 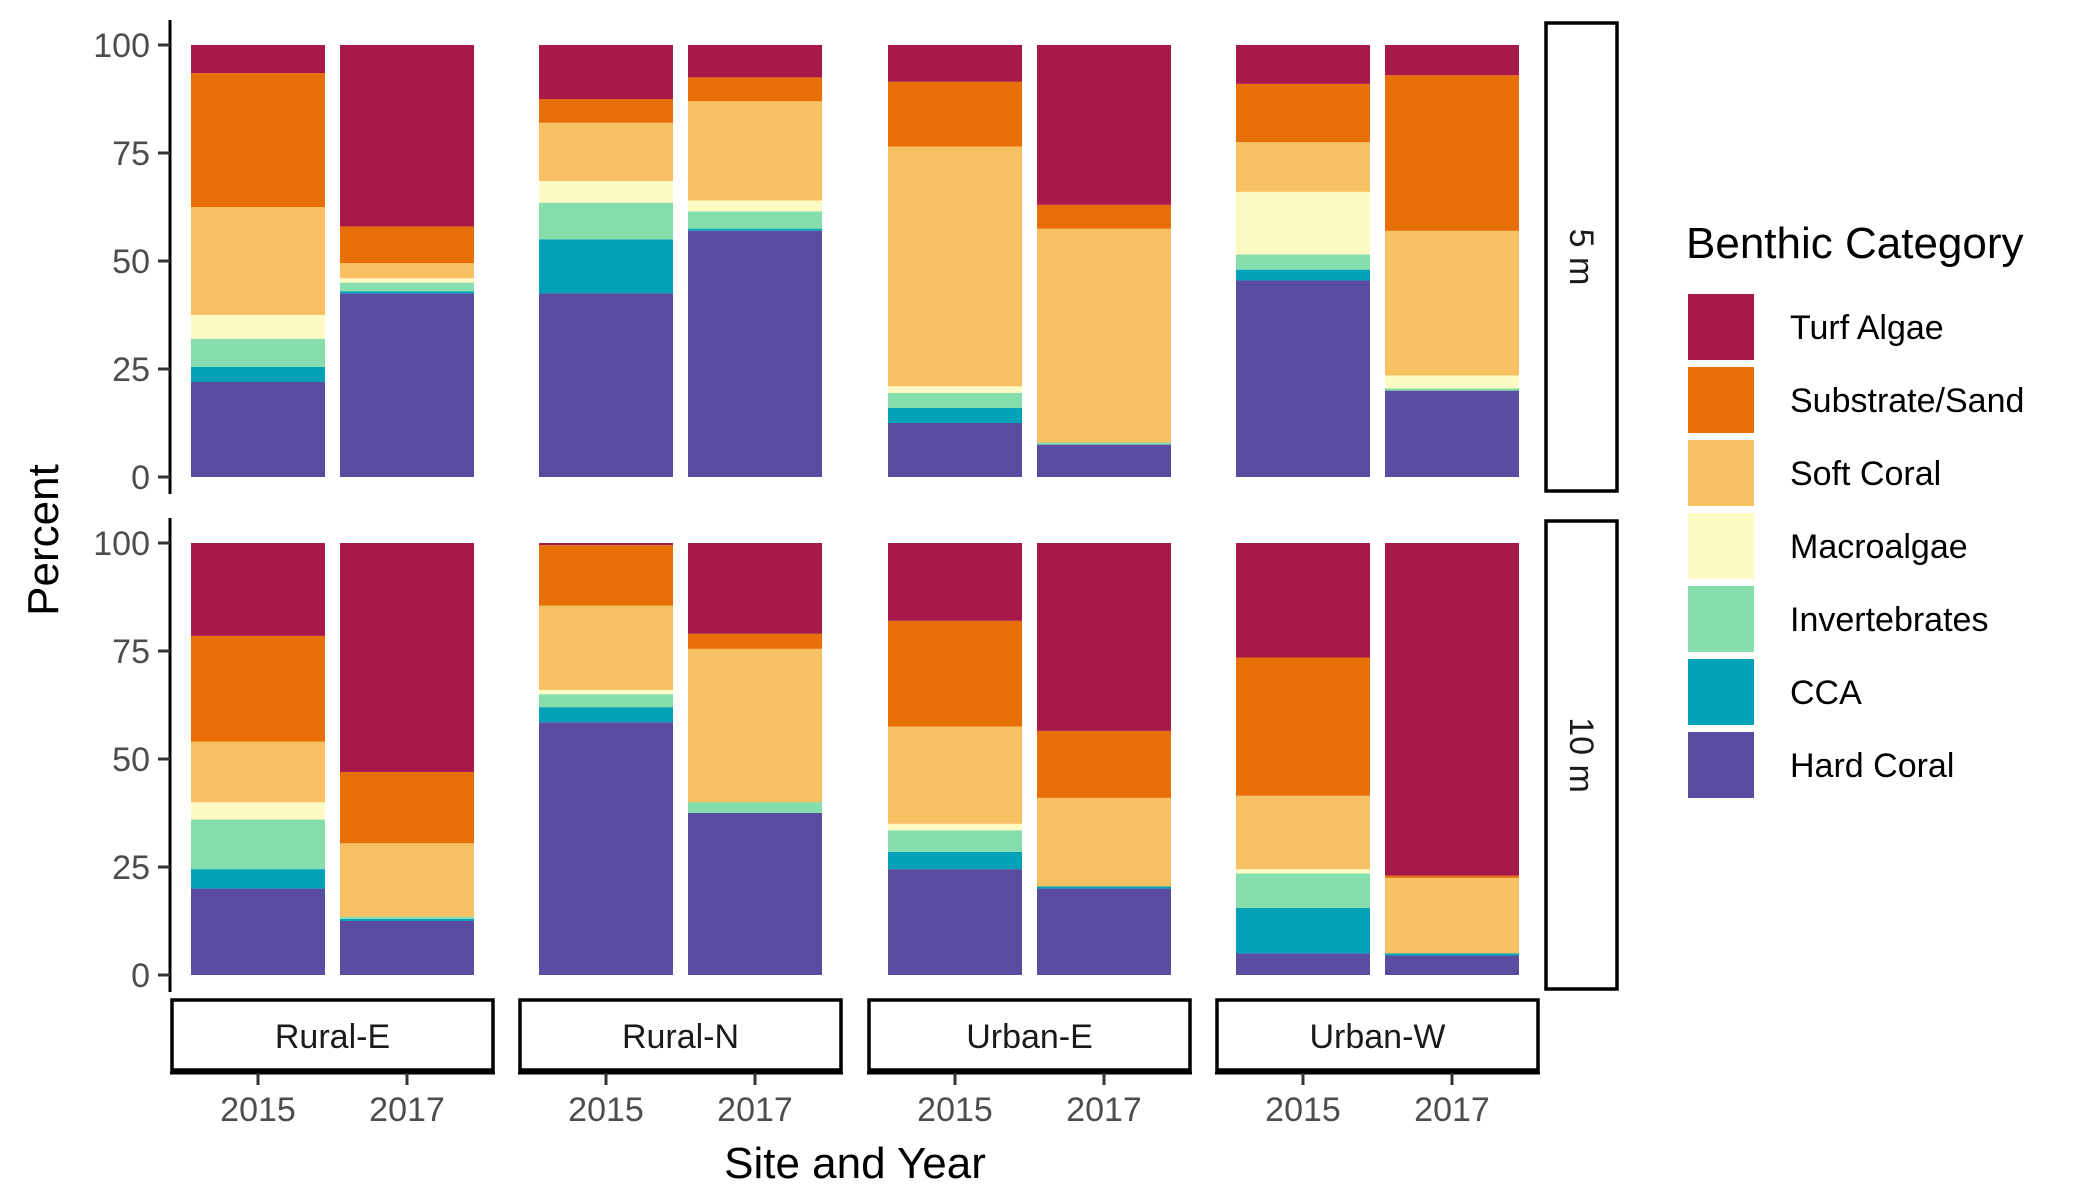 What do you see at coordinates (1303, 223) in the screenshot?
I see `bar-segment-macroalgae-urban-w-2015-5-m` at bounding box center [1303, 223].